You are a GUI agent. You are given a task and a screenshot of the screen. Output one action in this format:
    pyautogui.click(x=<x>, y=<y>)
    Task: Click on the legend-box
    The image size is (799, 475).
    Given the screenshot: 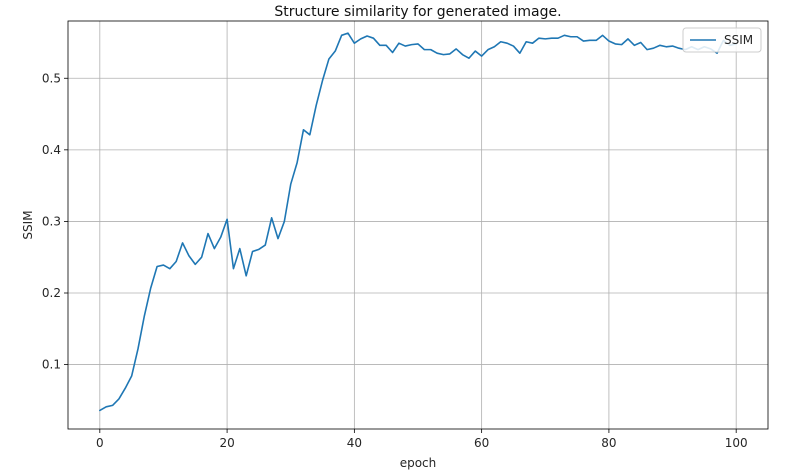 What is the action you would take?
    pyautogui.click(x=722, y=40)
    